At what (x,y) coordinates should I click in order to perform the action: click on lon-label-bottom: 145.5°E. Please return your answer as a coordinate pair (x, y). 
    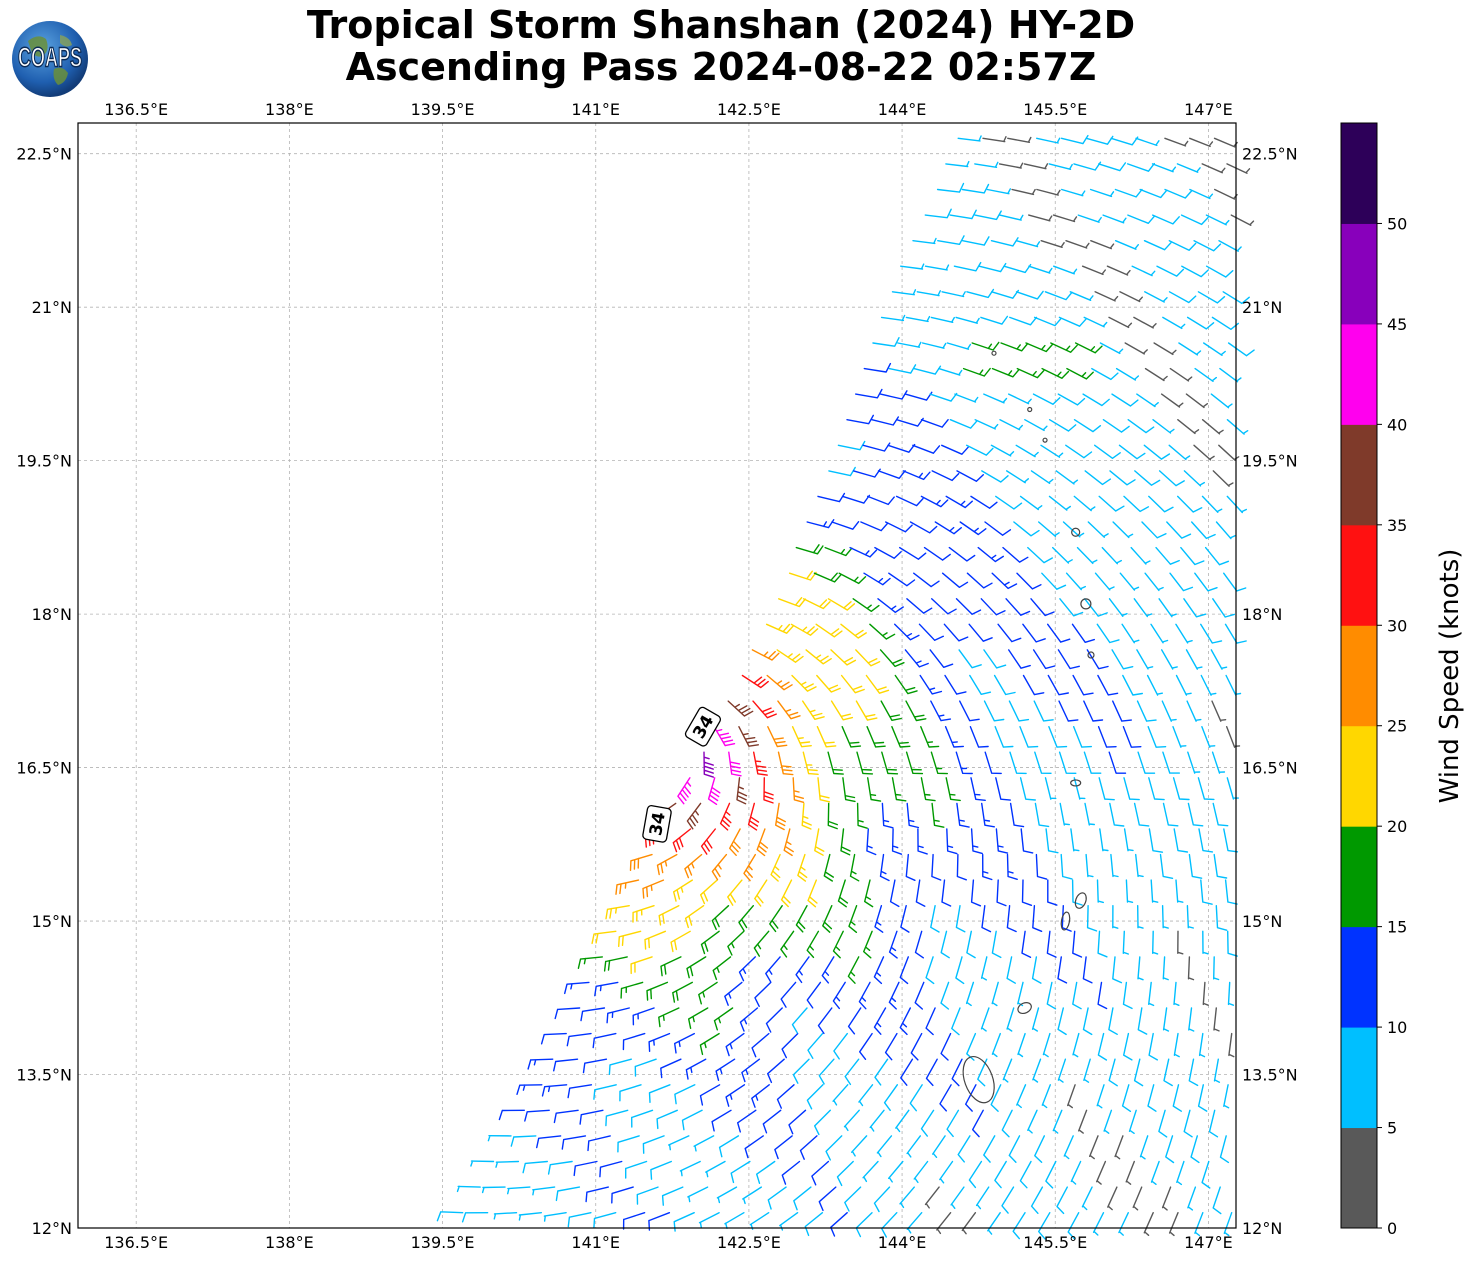
    Looking at the image, I should click on (1055, 1242).